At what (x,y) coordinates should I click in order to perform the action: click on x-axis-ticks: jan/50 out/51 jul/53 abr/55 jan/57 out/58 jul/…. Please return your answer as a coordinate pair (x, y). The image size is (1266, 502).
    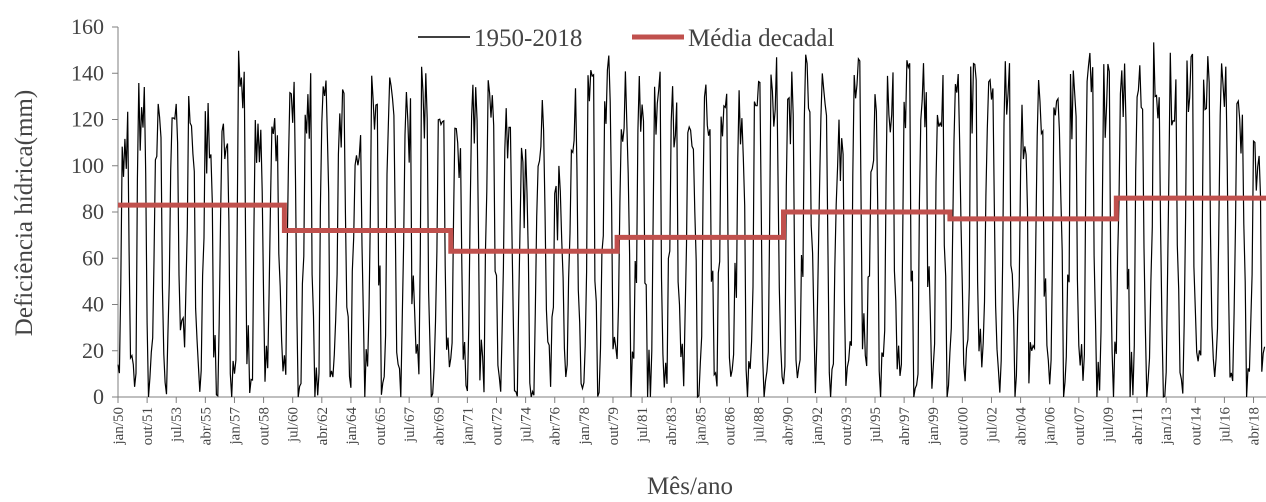
    Looking at the image, I should click on (687, 421).